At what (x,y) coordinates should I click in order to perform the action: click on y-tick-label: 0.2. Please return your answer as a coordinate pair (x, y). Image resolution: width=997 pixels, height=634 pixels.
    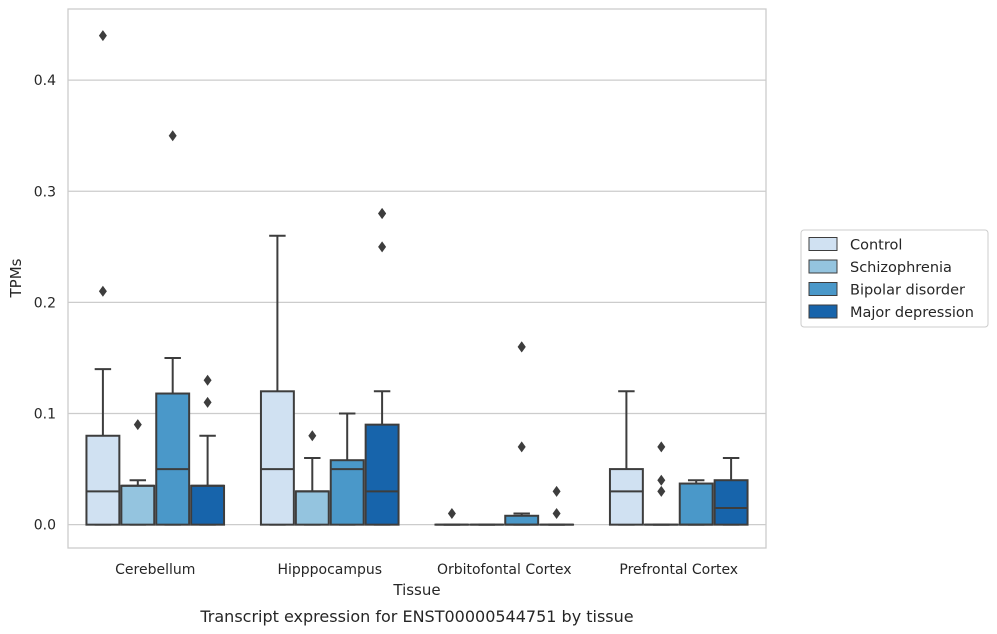
    Looking at the image, I should click on (45, 303).